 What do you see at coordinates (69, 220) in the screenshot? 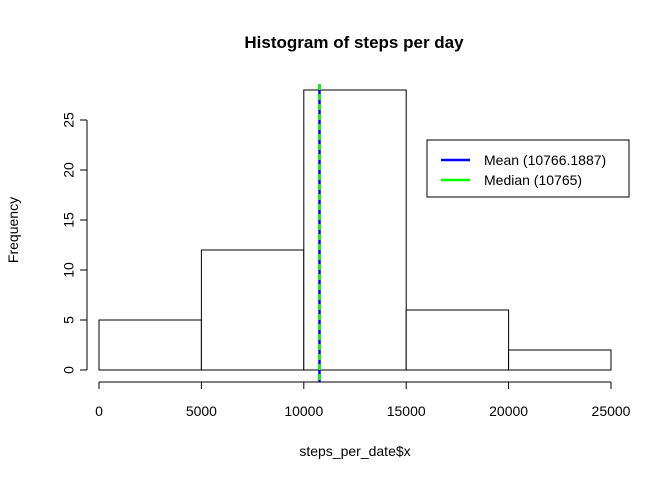
I see `y-tick-label: 15` at bounding box center [69, 220].